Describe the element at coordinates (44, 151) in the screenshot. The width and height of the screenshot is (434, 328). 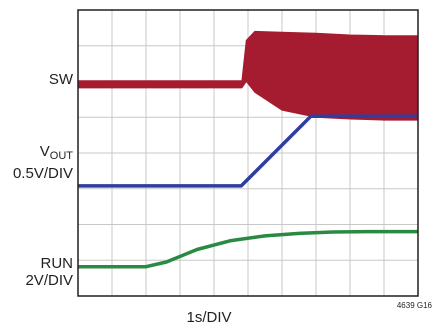
I see `vout-label-main: V` at that location.